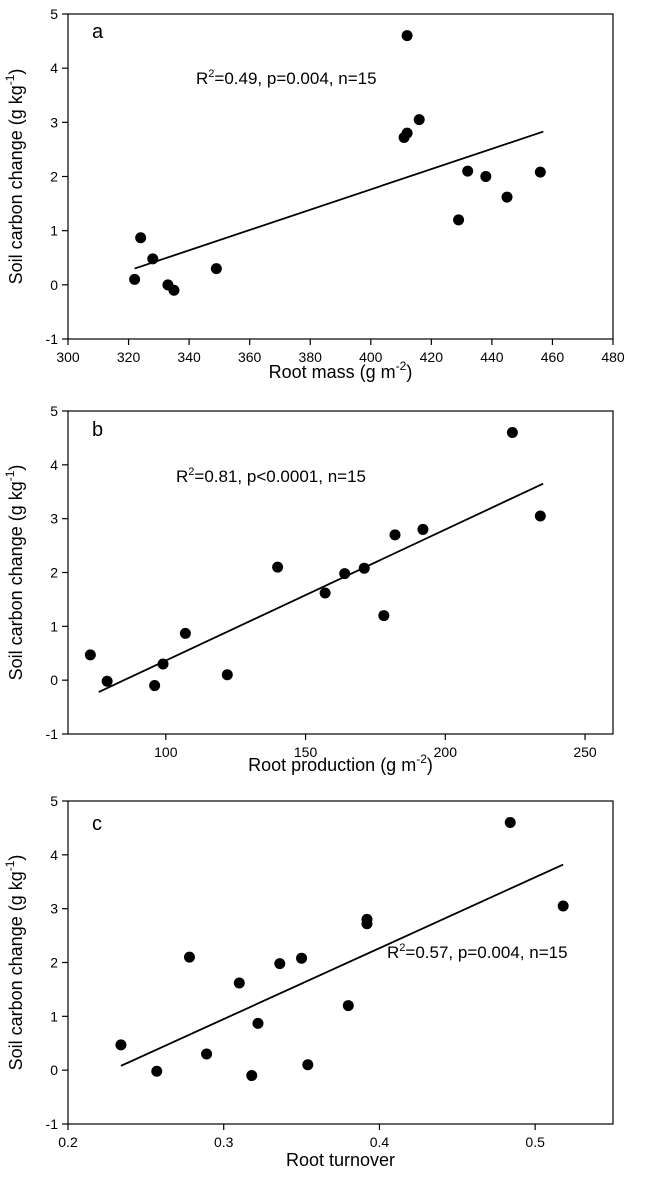 This screenshot has height=1190, width=656. I want to click on panel-b-x-tick-label: 150, so click(306, 752).